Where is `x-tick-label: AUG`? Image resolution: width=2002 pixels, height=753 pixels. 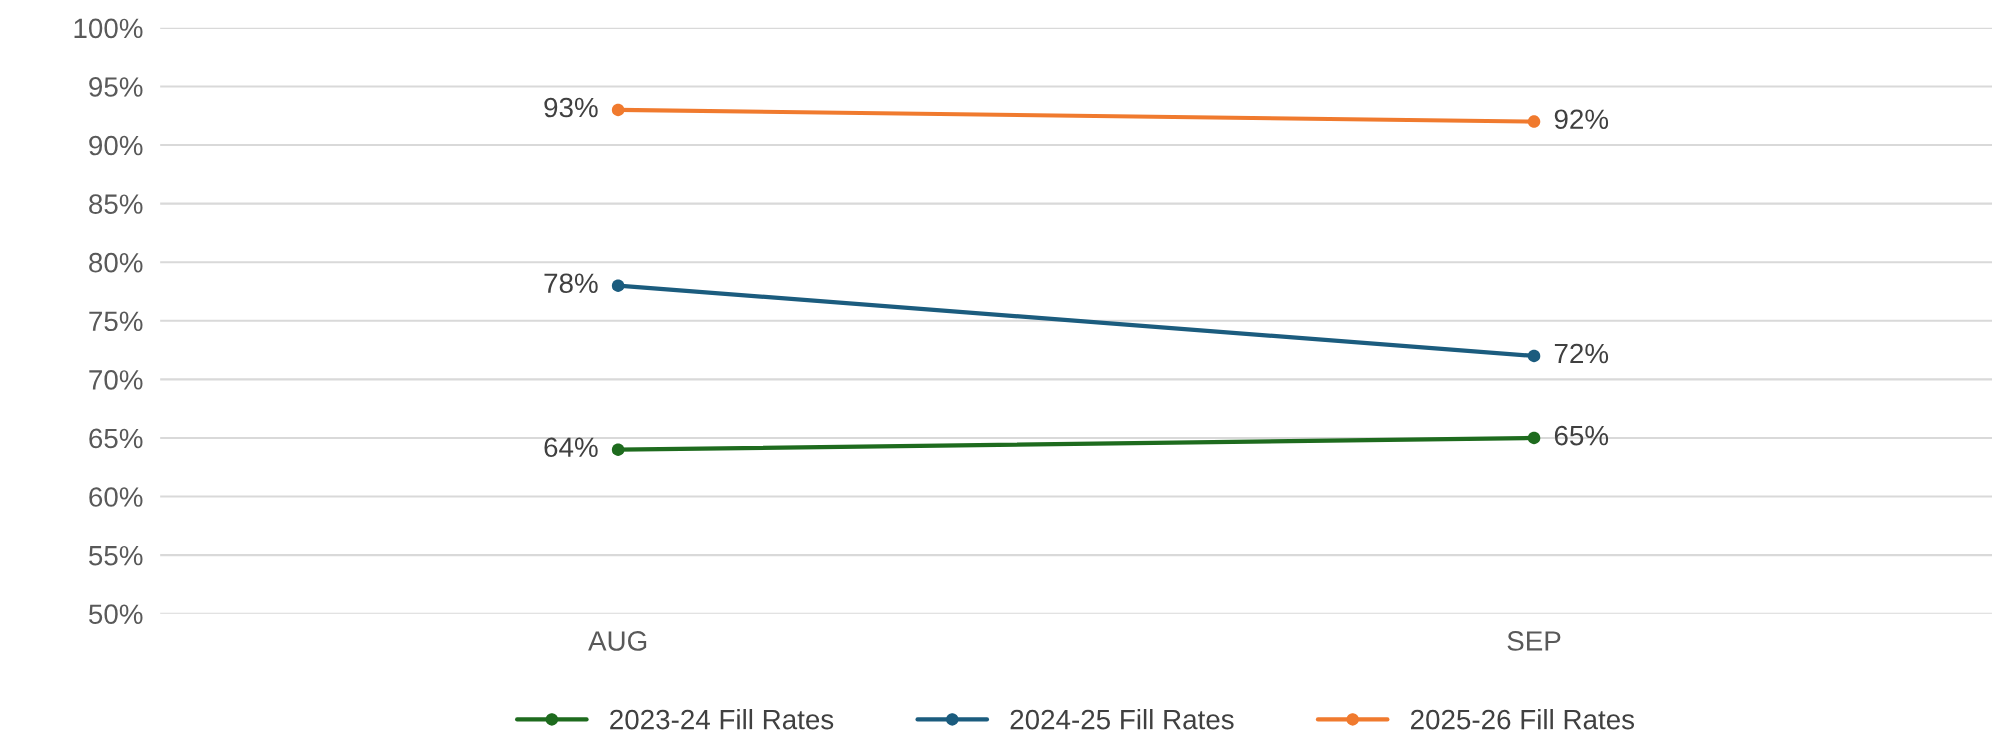 x-tick-label: AUG is located at coordinates (617, 641).